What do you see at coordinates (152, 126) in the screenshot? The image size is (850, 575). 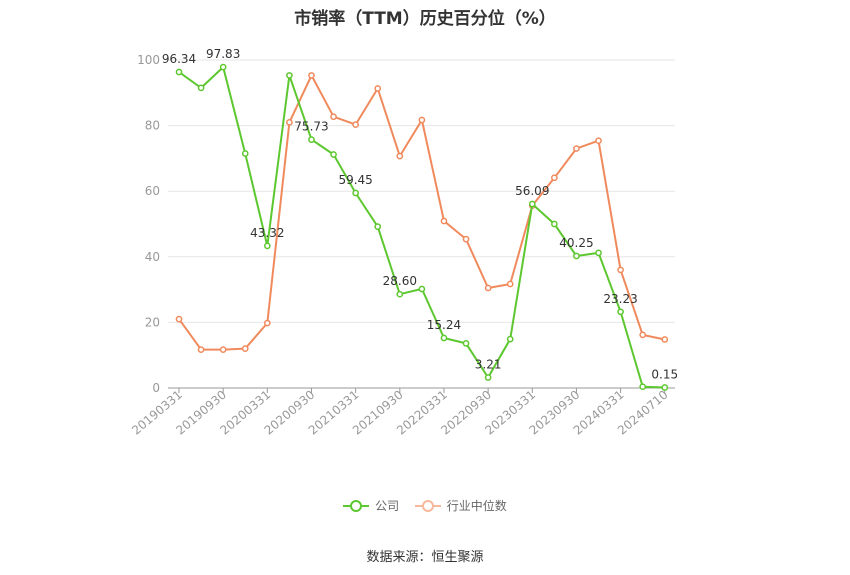 I see `y-tick-label: 80` at bounding box center [152, 126].